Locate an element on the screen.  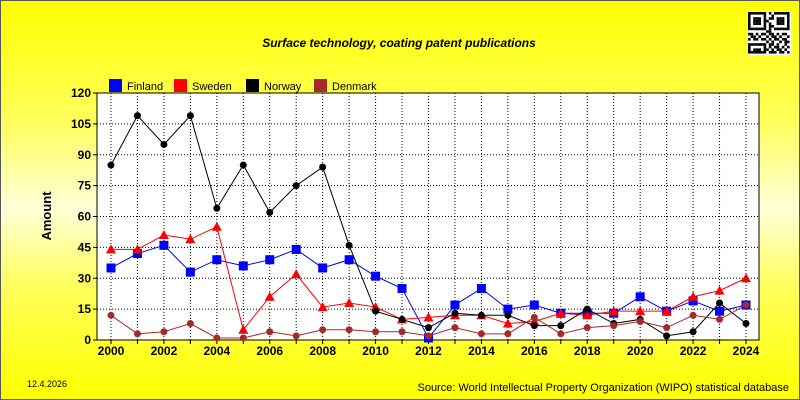
x-tick-label: 2018 is located at coordinates (587, 351).